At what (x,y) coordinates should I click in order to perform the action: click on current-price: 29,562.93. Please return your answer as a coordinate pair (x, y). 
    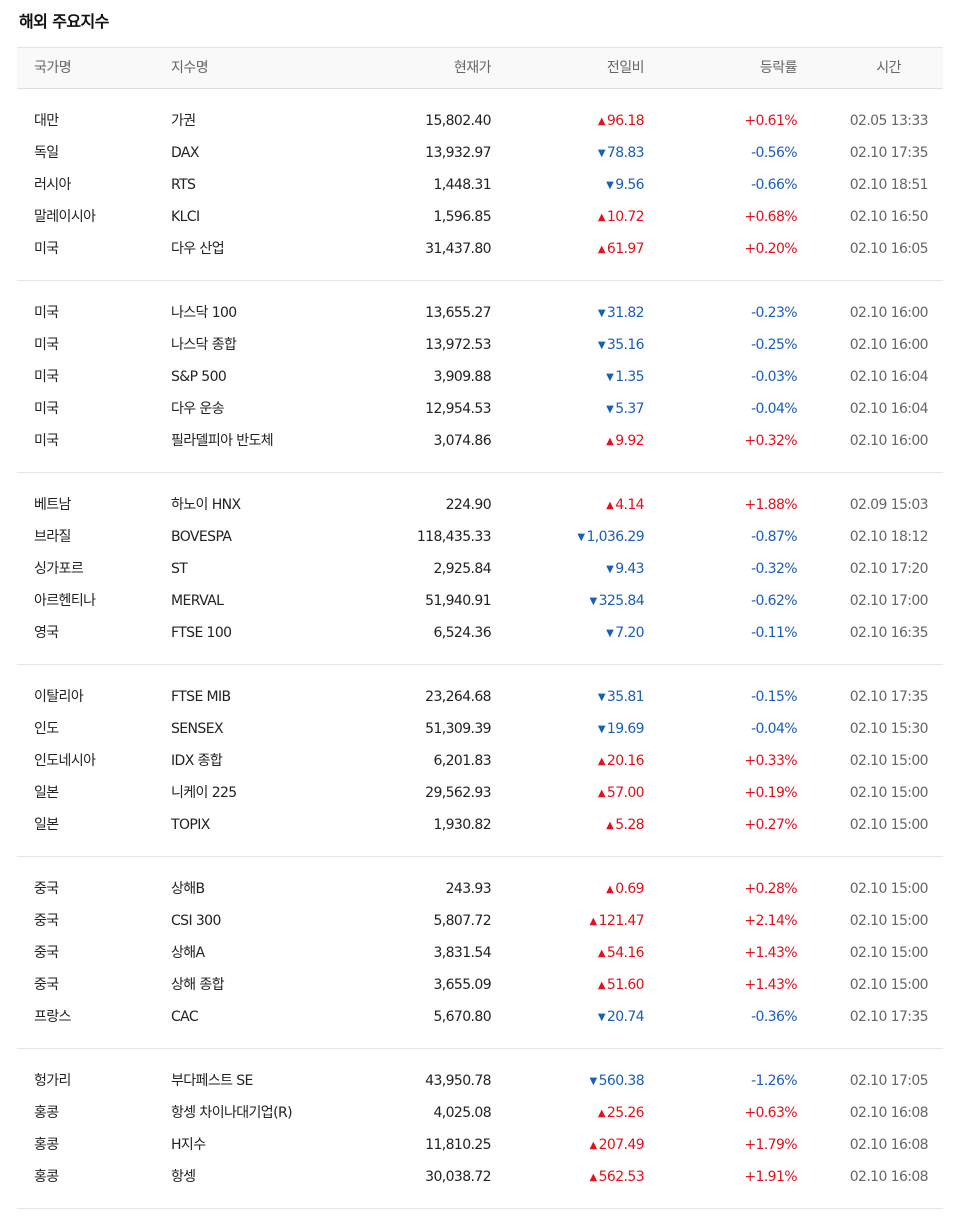
    Looking at the image, I should click on (458, 793).